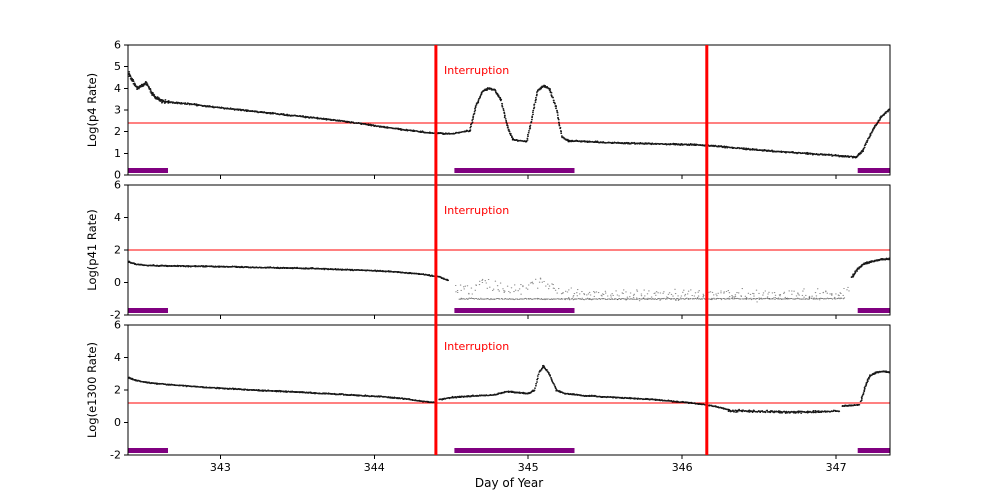 The image size is (1000, 500). Describe the element at coordinates (92, 390) in the screenshot. I see `y-axis-label-e1300: Log(e1300 Rate)` at that location.